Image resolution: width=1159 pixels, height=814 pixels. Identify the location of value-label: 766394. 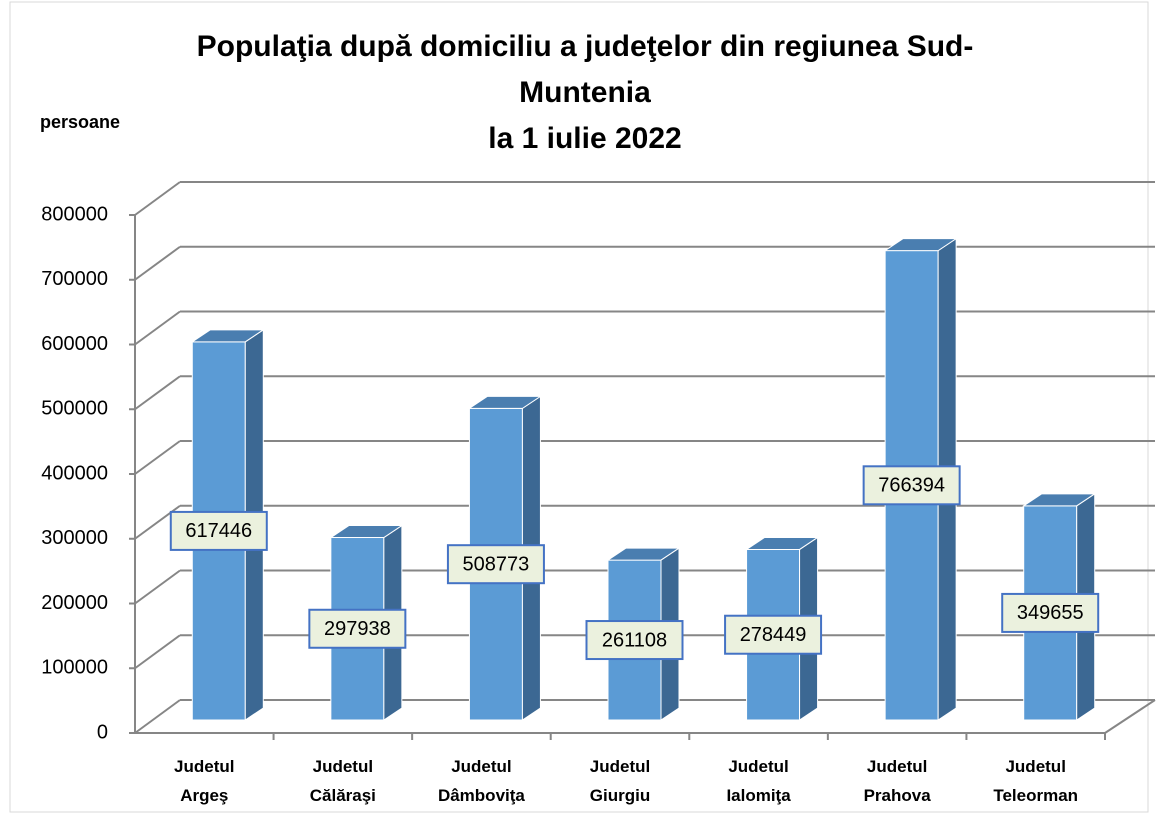
(911, 486).